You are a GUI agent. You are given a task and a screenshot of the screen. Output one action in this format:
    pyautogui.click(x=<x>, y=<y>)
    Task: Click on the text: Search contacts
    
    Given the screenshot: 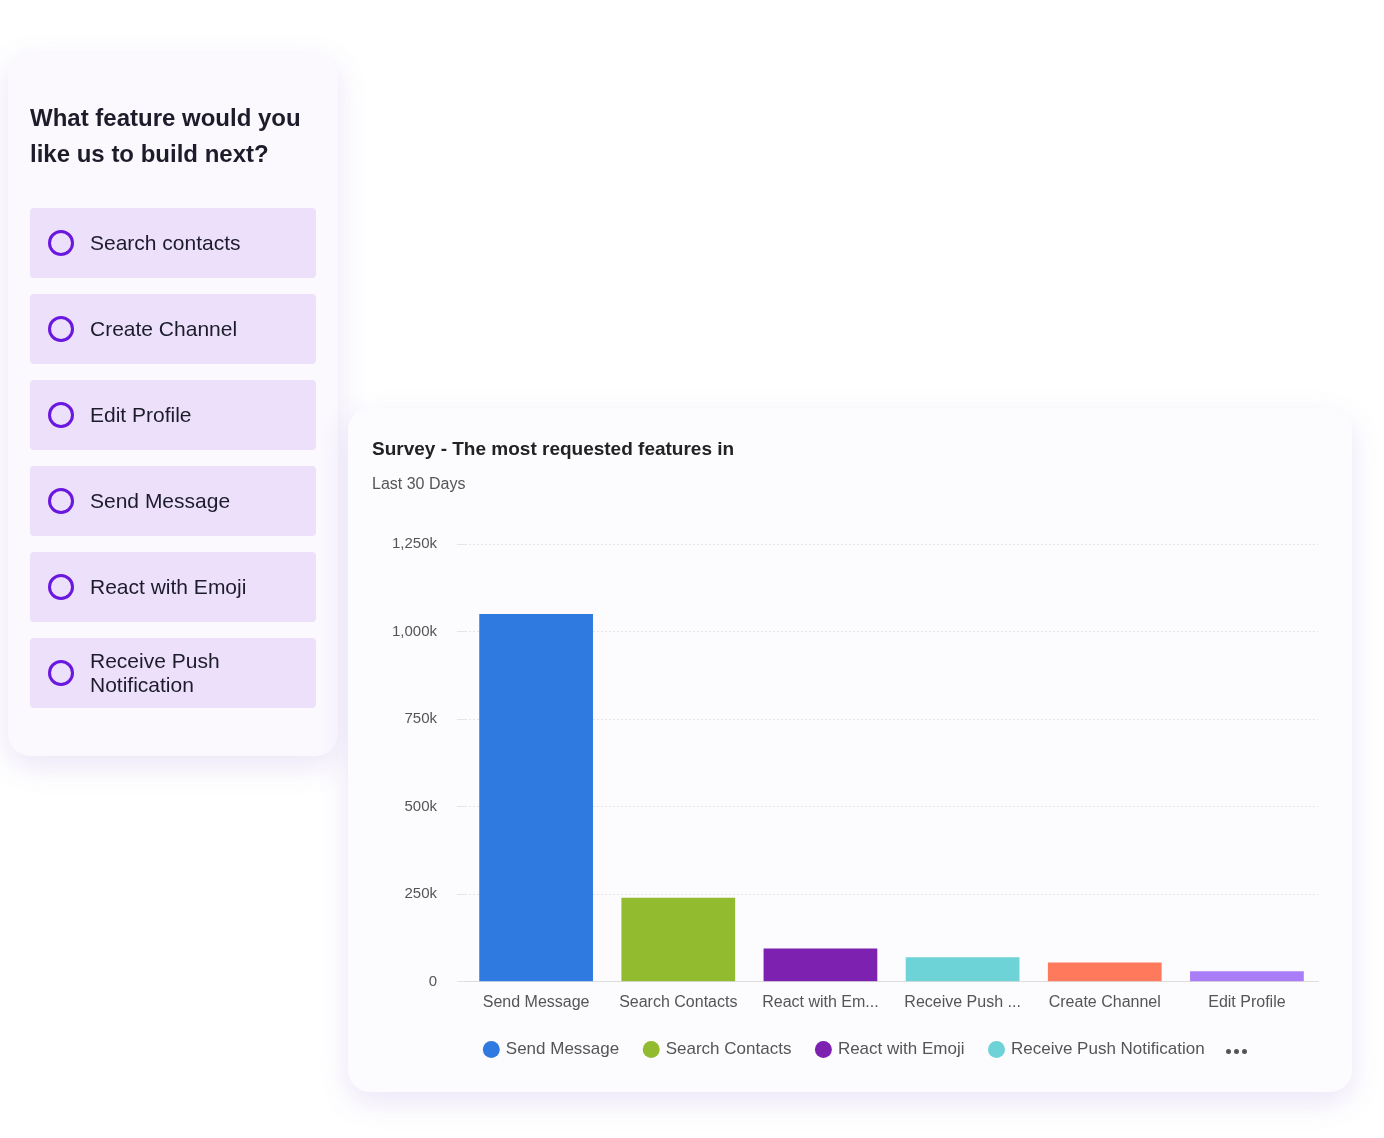 What is the action you would take?
    pyautogui.click(x=165, y=243)
    